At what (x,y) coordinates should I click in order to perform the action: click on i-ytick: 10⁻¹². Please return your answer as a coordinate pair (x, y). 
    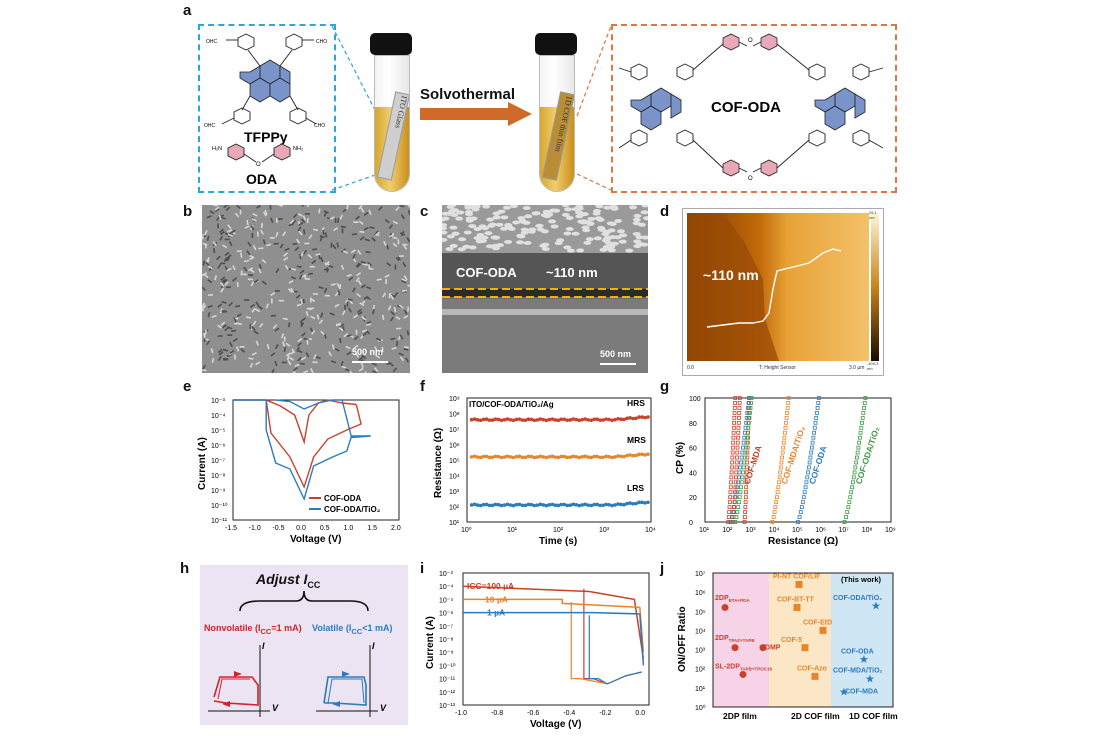
    Looking at the image, I should click on (447, 693).